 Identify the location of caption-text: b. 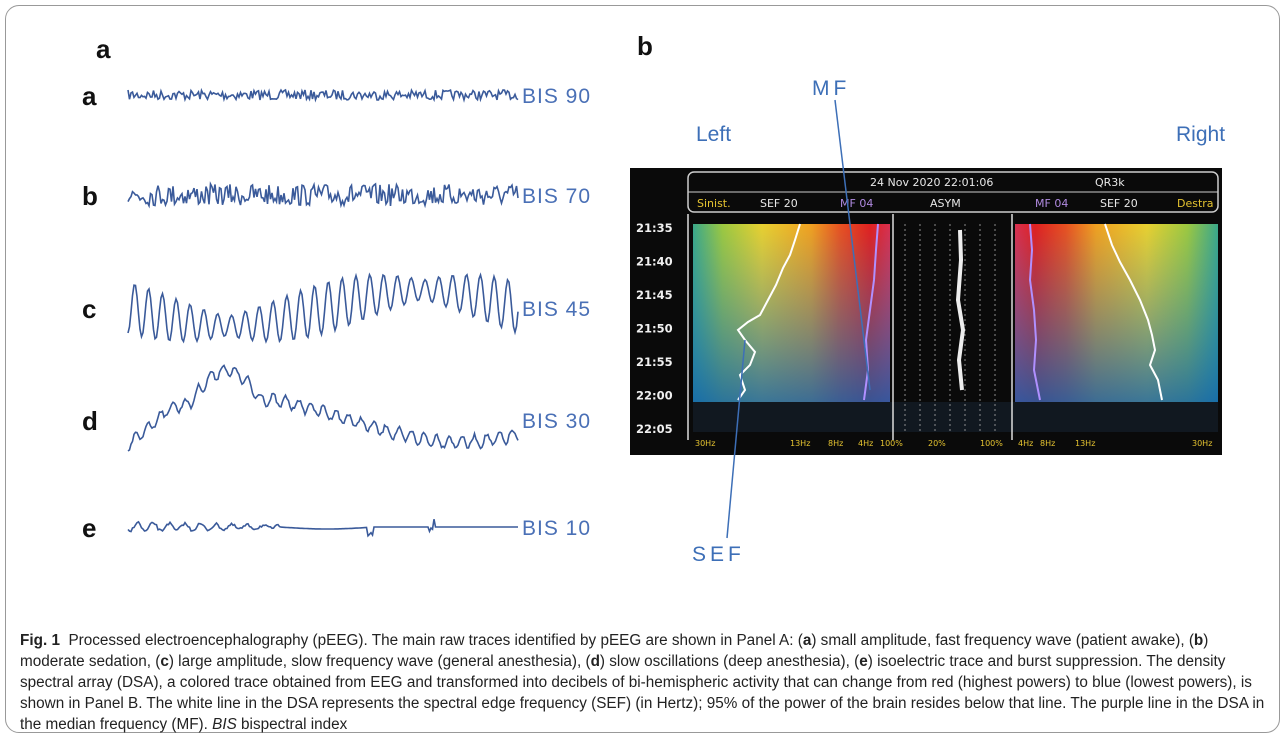
(1198, 640).